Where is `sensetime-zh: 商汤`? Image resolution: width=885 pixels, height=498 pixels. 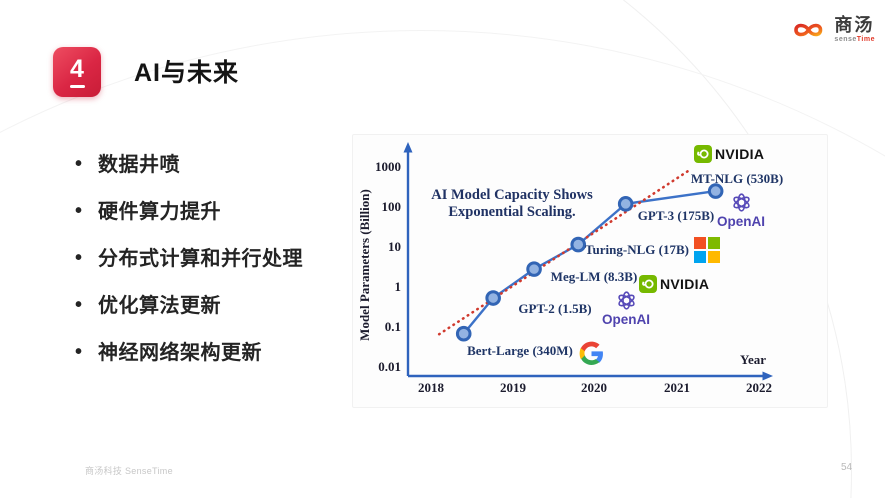
sensetime-zh: 商汤 is located at coordinates (854, 25).